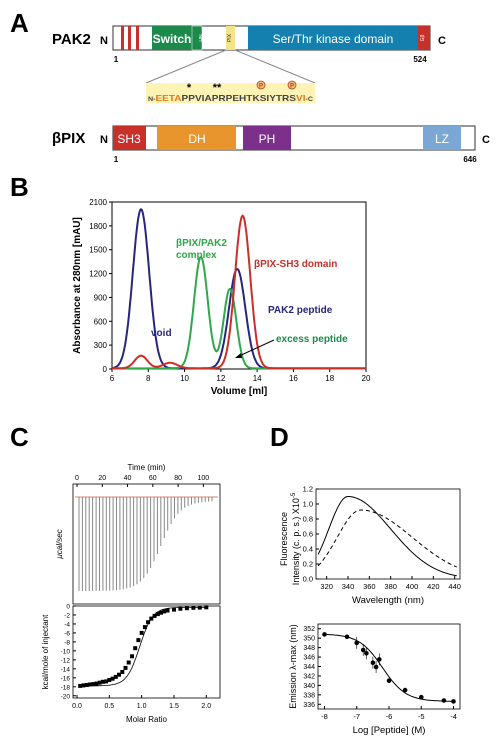 This screenshot has width=500, height=747. What do you see at coordinates (67, 633) in the screenshot?
I see `y-tick-label: -6` at bounding box center [67, 633].